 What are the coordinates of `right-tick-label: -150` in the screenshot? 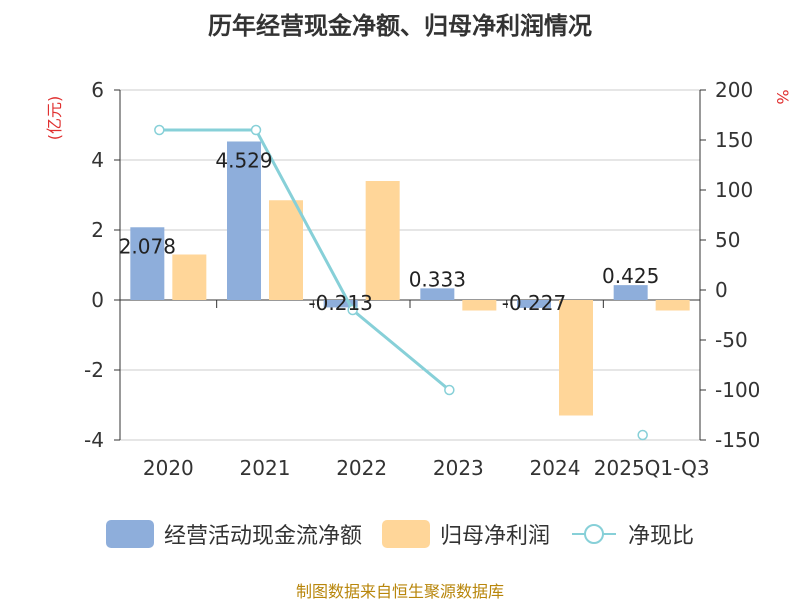 It's located at (737, 440).